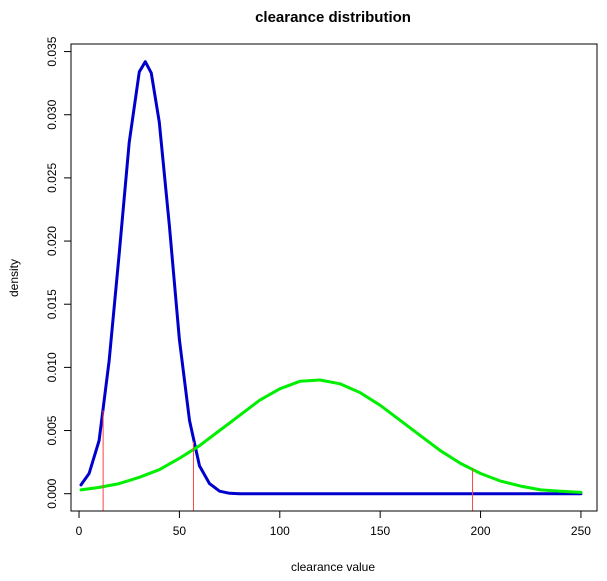 This screenshot has height=581, width=607. What do you see at coordinates (333, 567) in the screenshot?
I see `x-axis-label: clearance value` at bounding box center [333, 567].